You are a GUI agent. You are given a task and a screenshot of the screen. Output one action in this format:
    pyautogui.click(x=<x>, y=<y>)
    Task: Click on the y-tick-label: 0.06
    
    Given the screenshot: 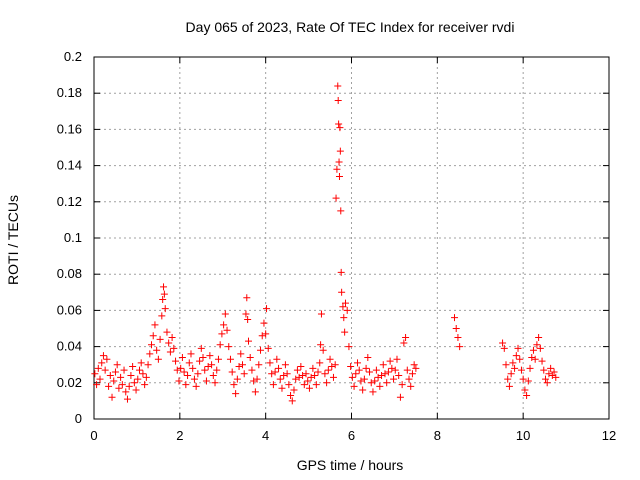 What is the action you would take?
    pyautogui.click(x=69, y=309)
    